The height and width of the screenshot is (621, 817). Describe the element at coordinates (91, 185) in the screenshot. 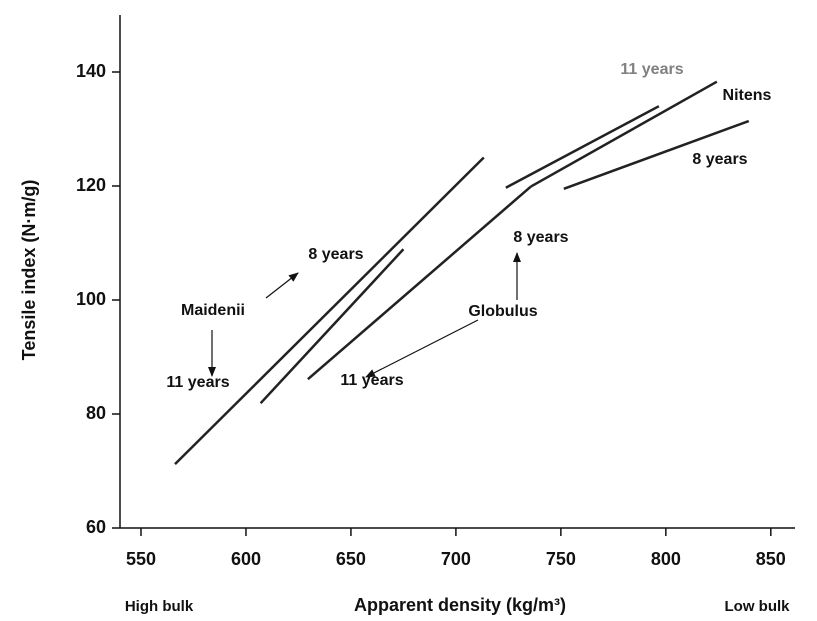

I see `y-tick-label: 120` at that location.